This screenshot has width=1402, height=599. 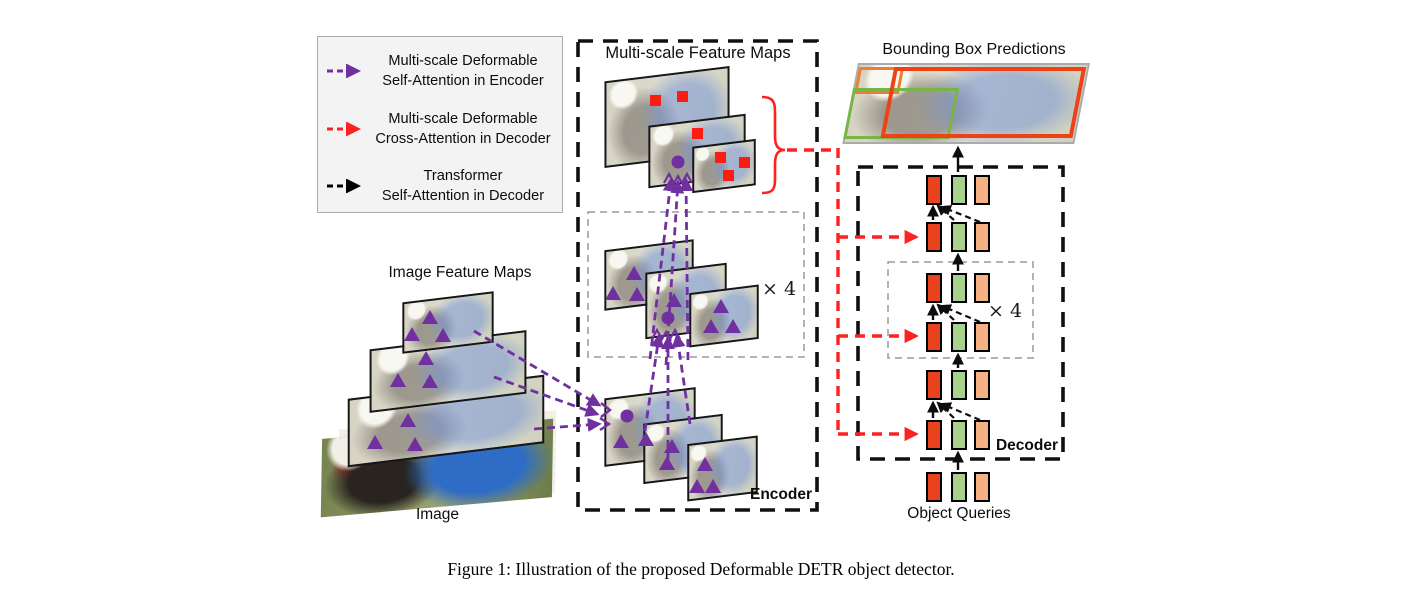 I want to click on prediction-image, so click(x=966, y=103).